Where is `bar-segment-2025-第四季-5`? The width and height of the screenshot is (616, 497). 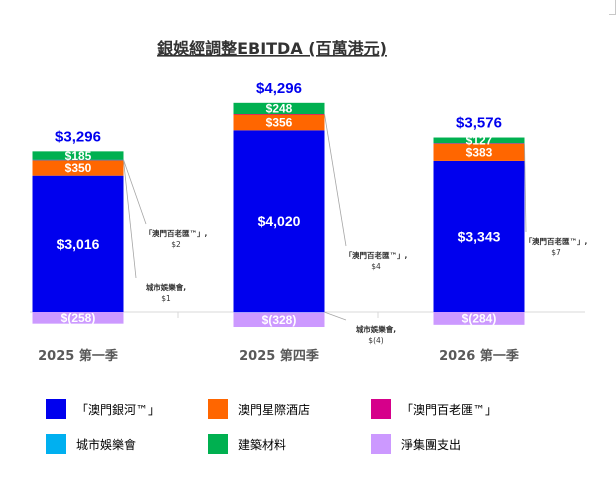
bar-segment-2025-第四季-5 is located at coordinates (279, 320).